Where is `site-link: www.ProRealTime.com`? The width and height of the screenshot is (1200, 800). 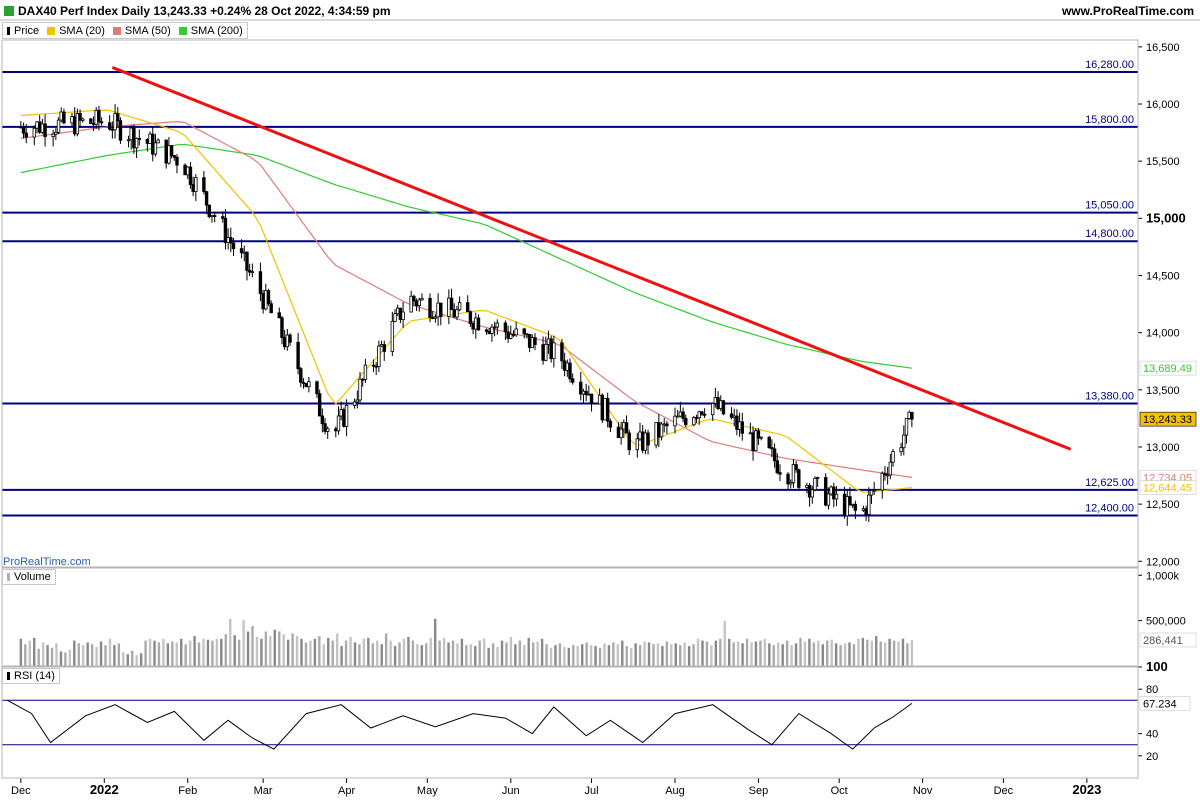
site-link: www.ProRealTime.com is located at coordinates (1127, 11).